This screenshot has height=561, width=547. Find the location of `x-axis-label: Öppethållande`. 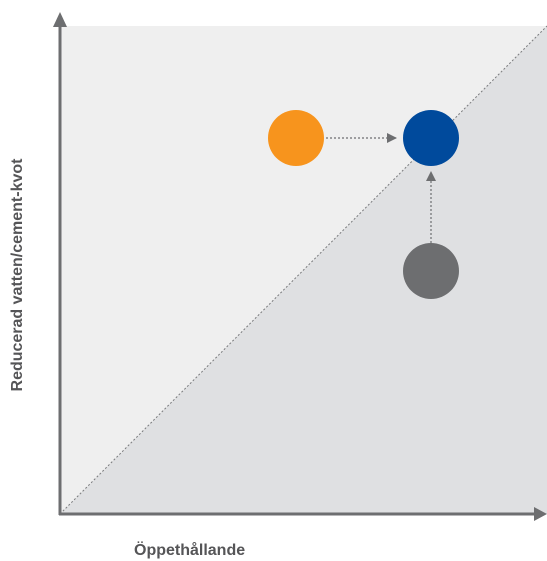

x-axis-label: Öppethållande is located at coordinates (190, 550).